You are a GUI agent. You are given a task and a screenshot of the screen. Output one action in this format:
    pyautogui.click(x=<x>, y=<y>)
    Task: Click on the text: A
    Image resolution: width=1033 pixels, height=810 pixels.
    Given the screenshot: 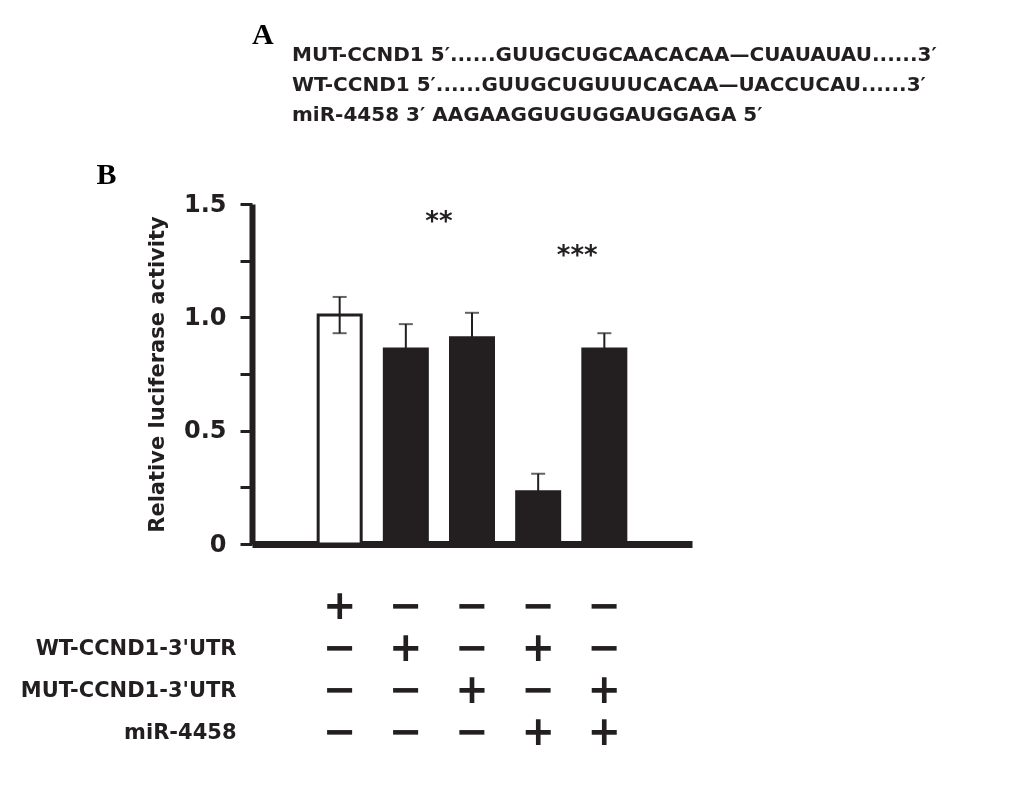 What is the action you would take?
    pyautogui.click(x=263, y=33)
    